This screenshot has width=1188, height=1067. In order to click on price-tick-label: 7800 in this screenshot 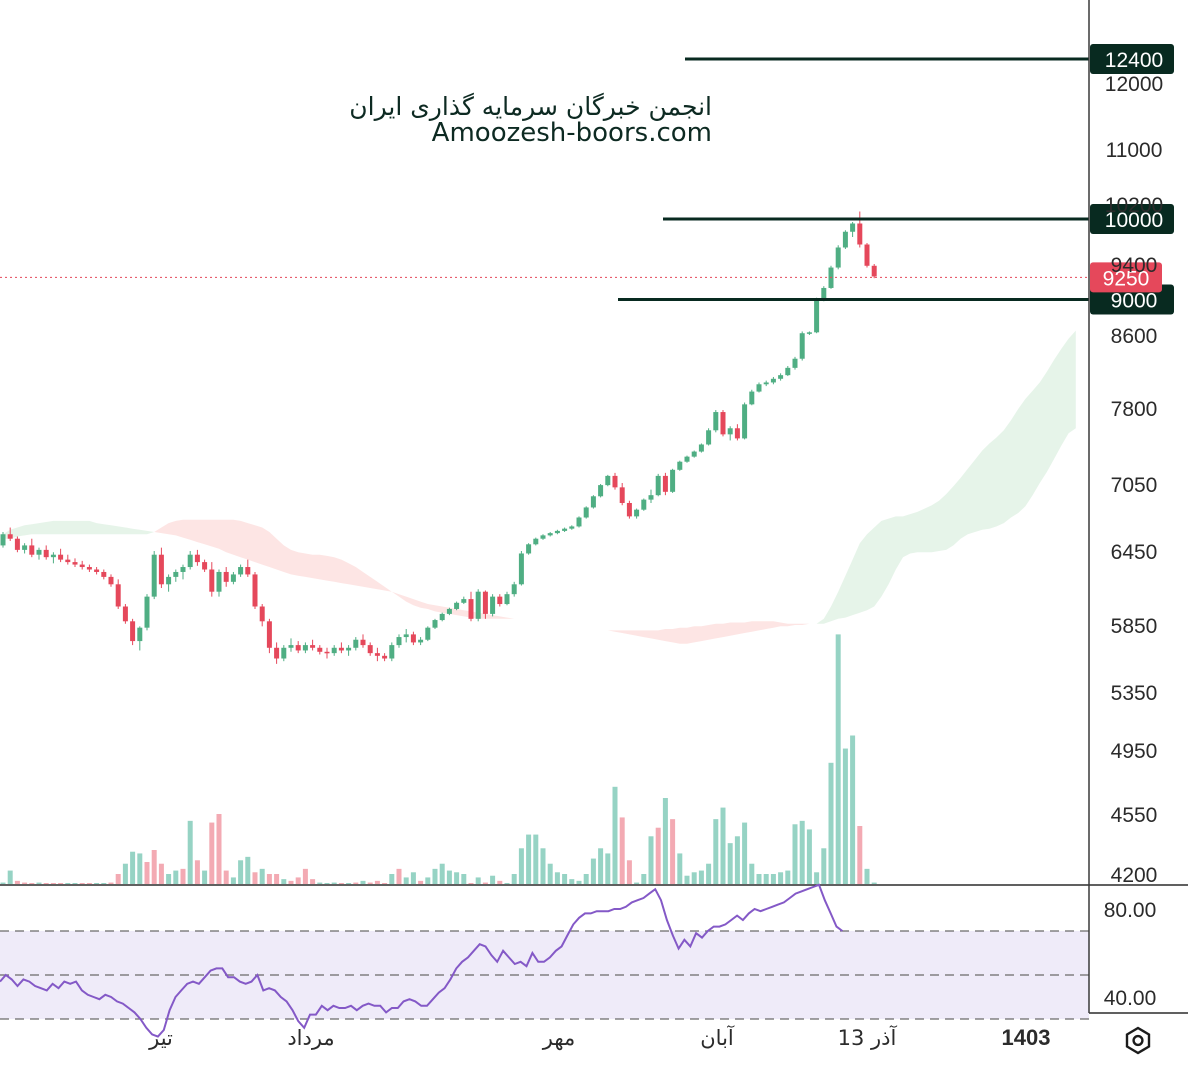, I will do `click(1134, 409)`.